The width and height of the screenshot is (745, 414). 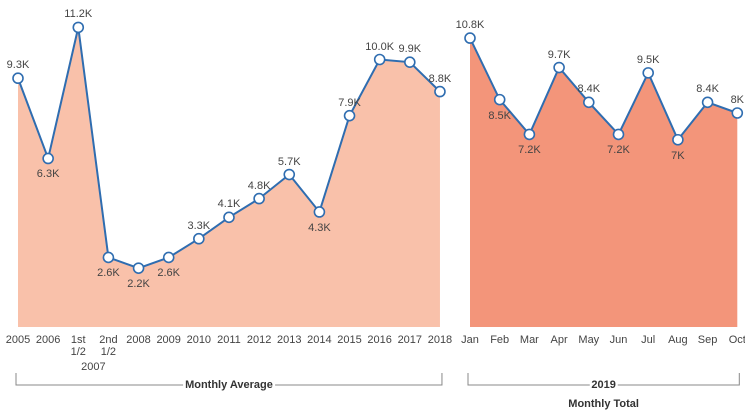 What do you see at coordinates (48, 174) in the screenshot?
I see `value-label: 6.3K` at bounding box center [48, 174].